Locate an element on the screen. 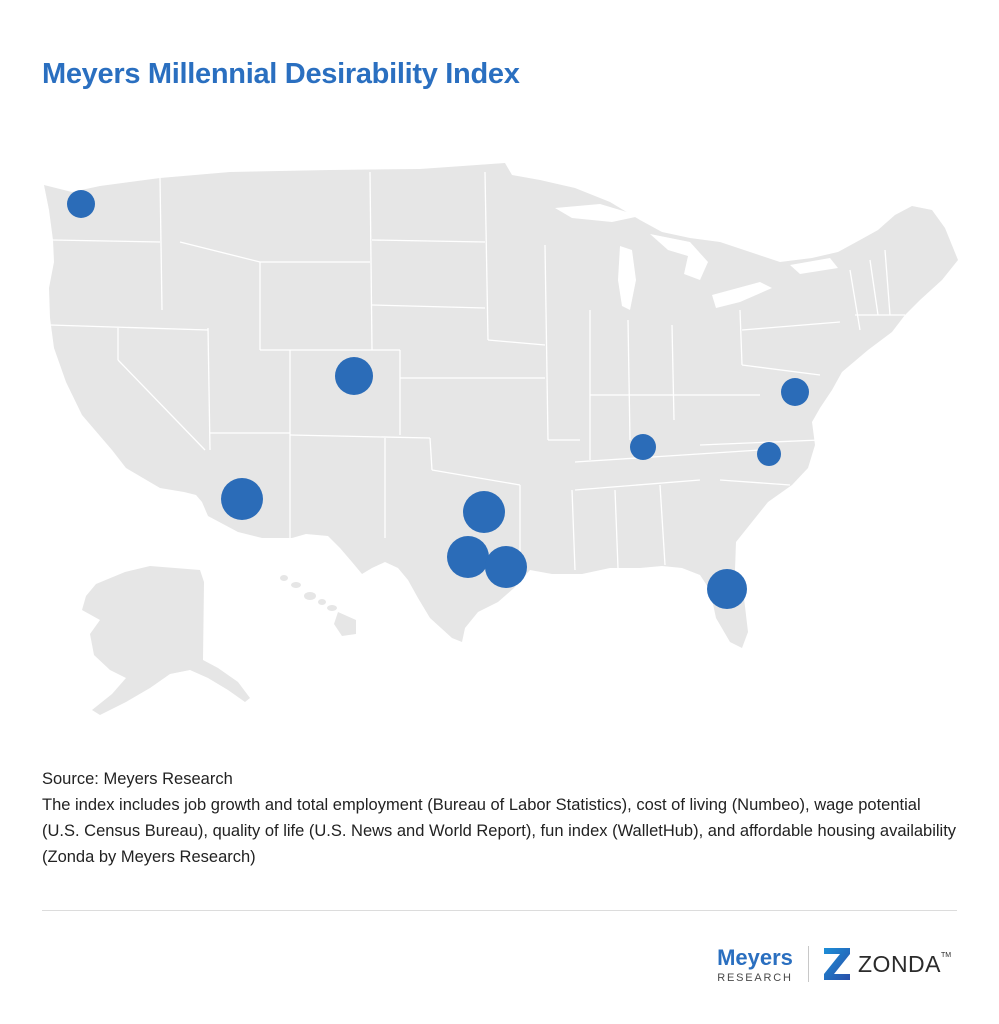 The width and height of the screenshot is (999, 1024). city-marker-houston is located at coordinates (506, 567).